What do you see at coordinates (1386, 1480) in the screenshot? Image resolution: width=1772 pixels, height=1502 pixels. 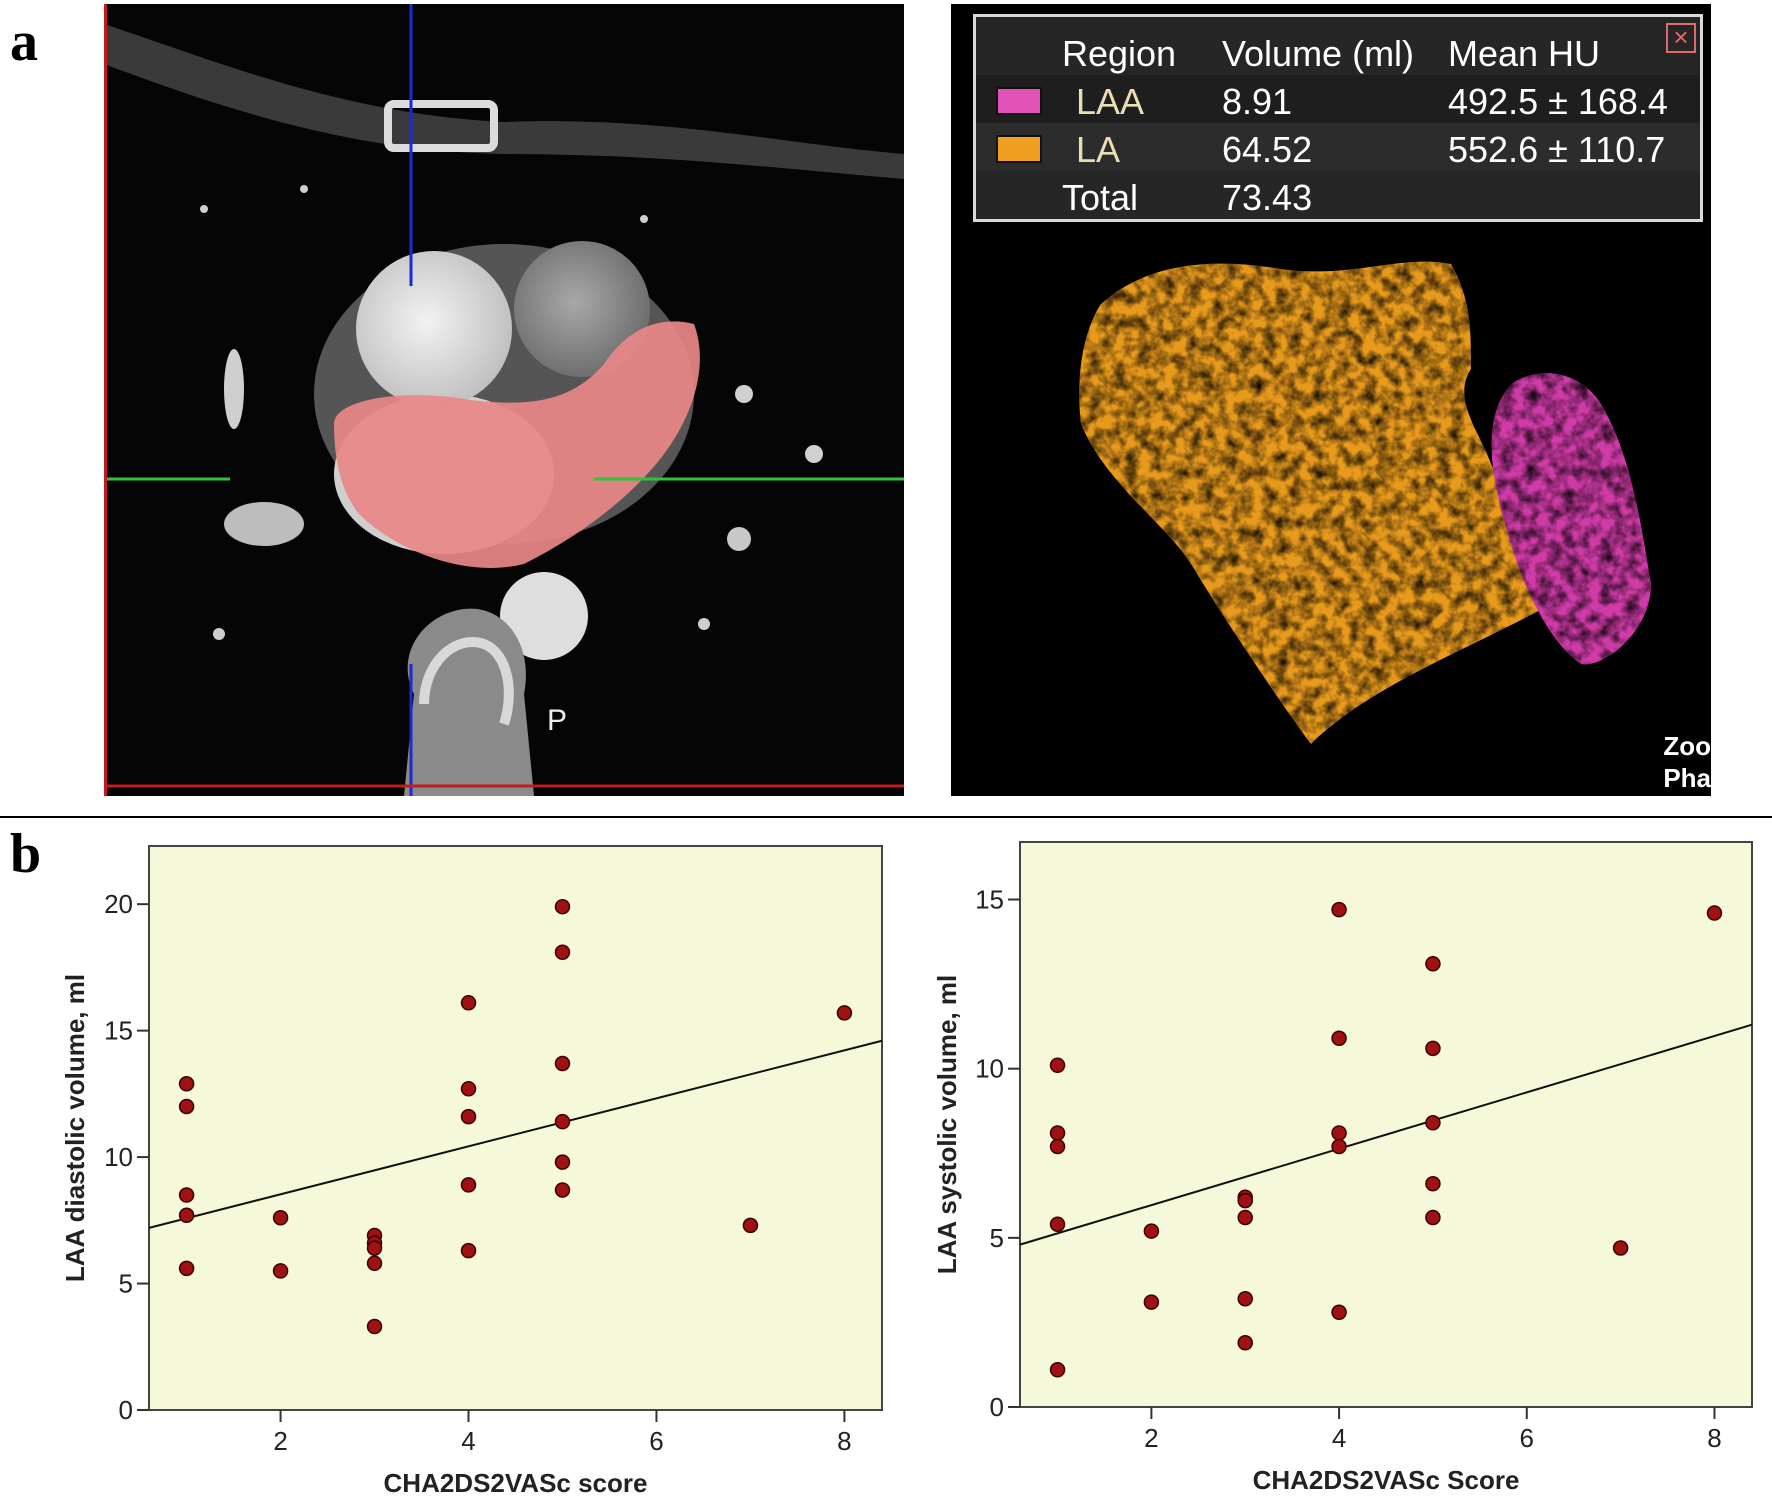 I see `x-axis-label: CHA2DS2VASc Score` at bounding box center [1386, 1480].